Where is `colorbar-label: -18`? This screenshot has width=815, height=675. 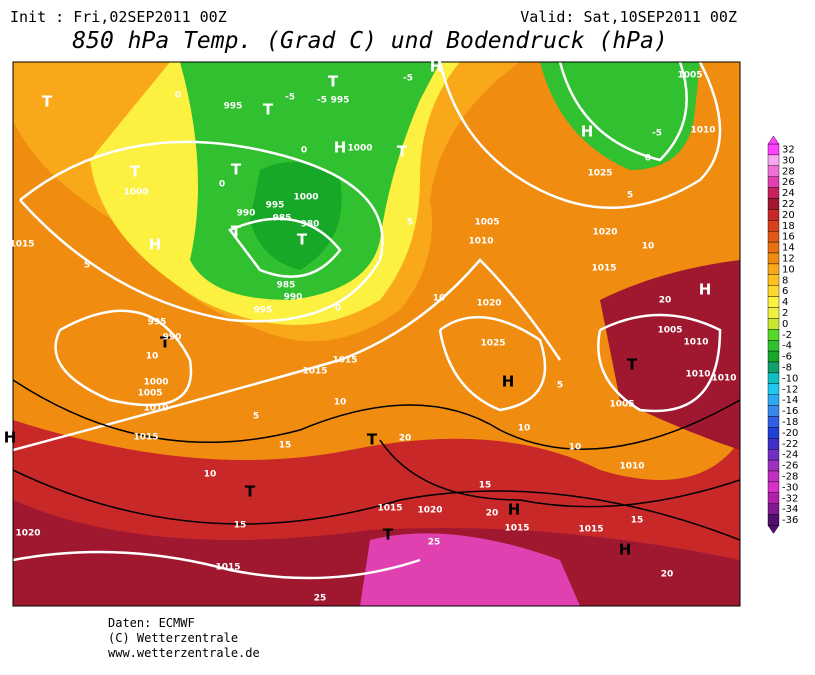
colorbar-label: -18 is located at coordinates (790, 422).